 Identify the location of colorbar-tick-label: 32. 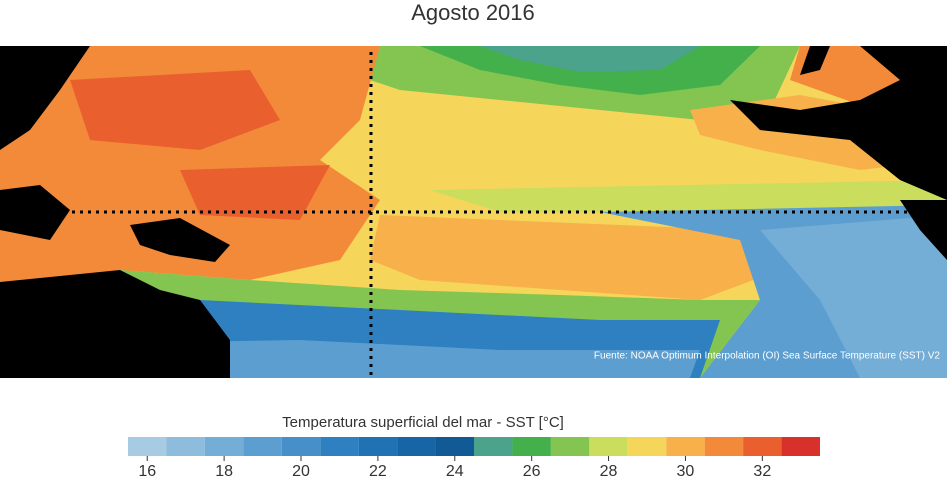
(762, 471).